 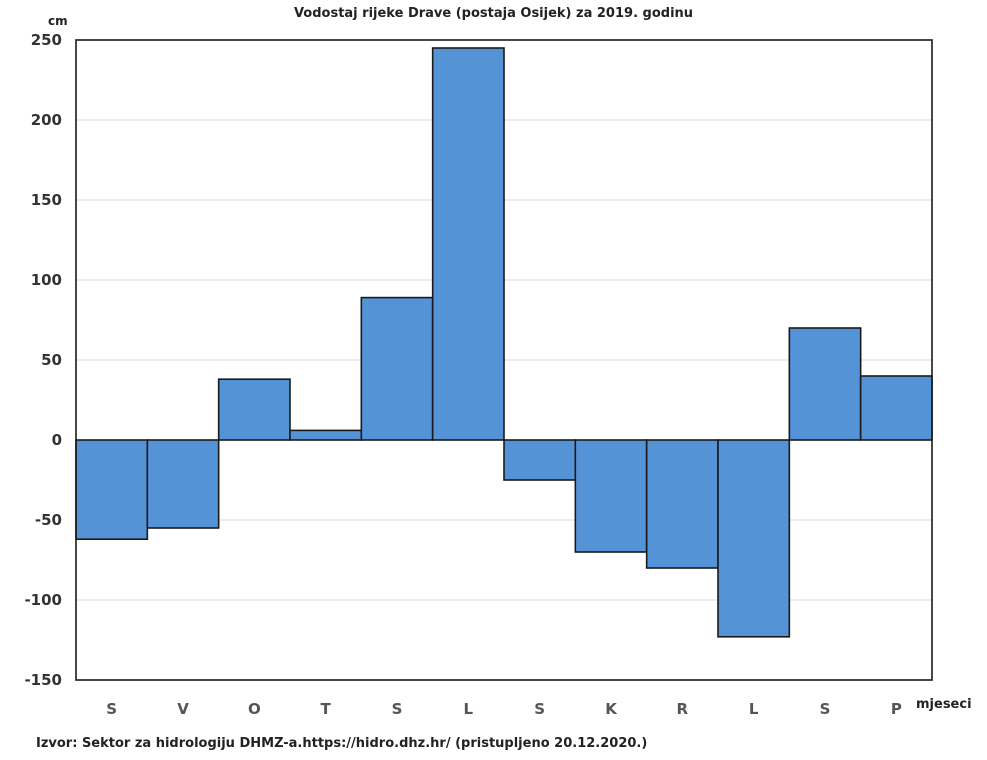 What do you see at coordinates (46, 40) in the screenshot?
I see `y-tick-label: 250` at bounding box center [46, 40].